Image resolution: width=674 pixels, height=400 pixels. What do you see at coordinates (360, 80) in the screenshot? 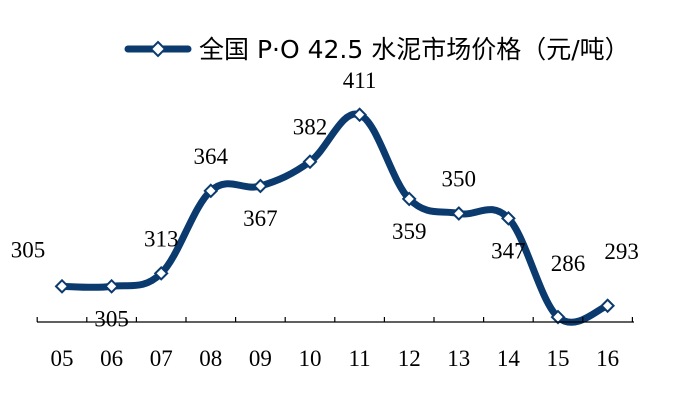
I see `data-label: 411` at bounding box center [360, 80].